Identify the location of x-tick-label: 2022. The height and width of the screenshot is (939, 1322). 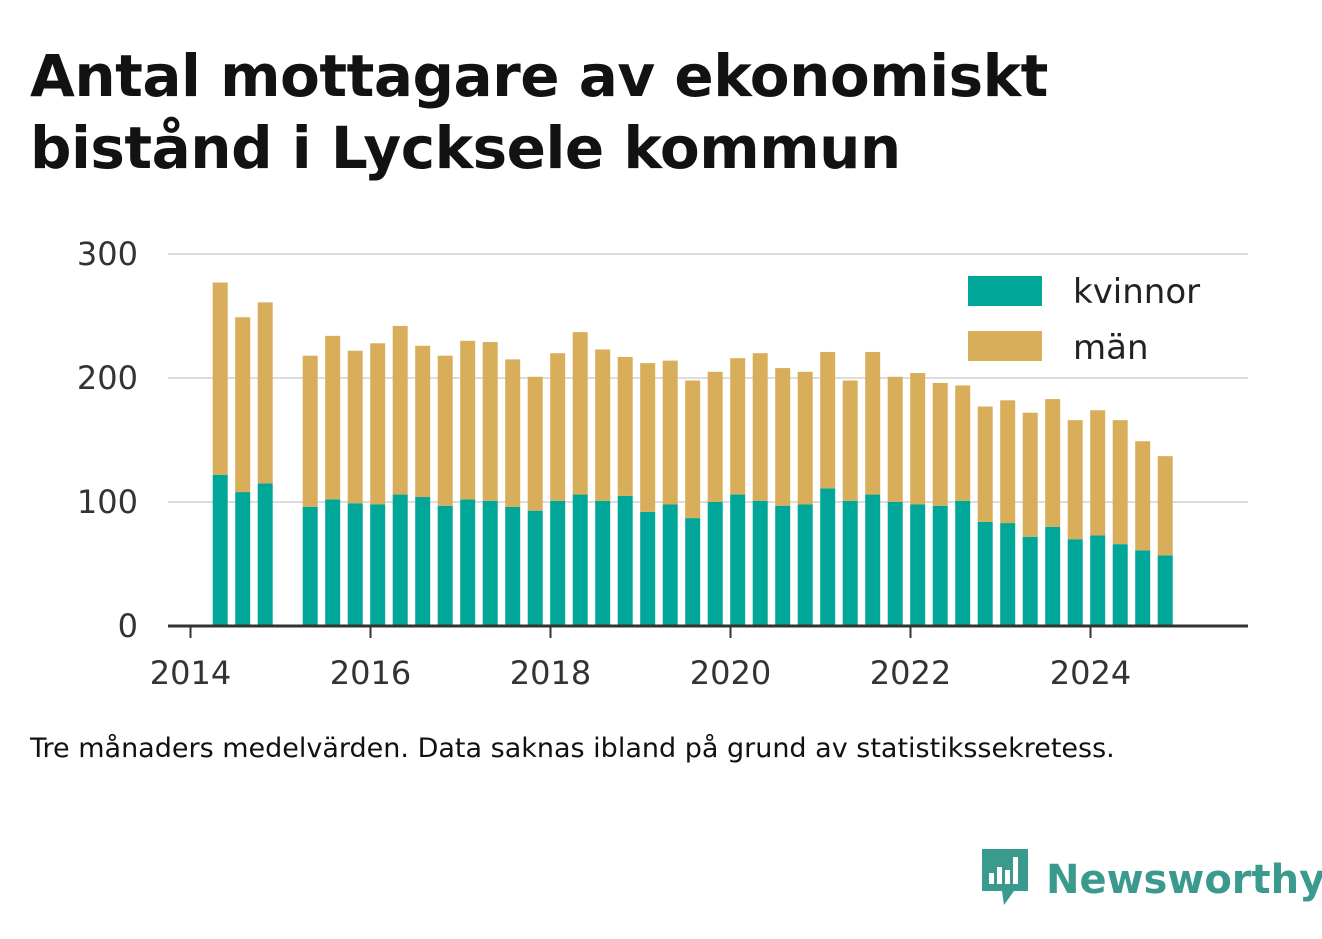
(910, 673).